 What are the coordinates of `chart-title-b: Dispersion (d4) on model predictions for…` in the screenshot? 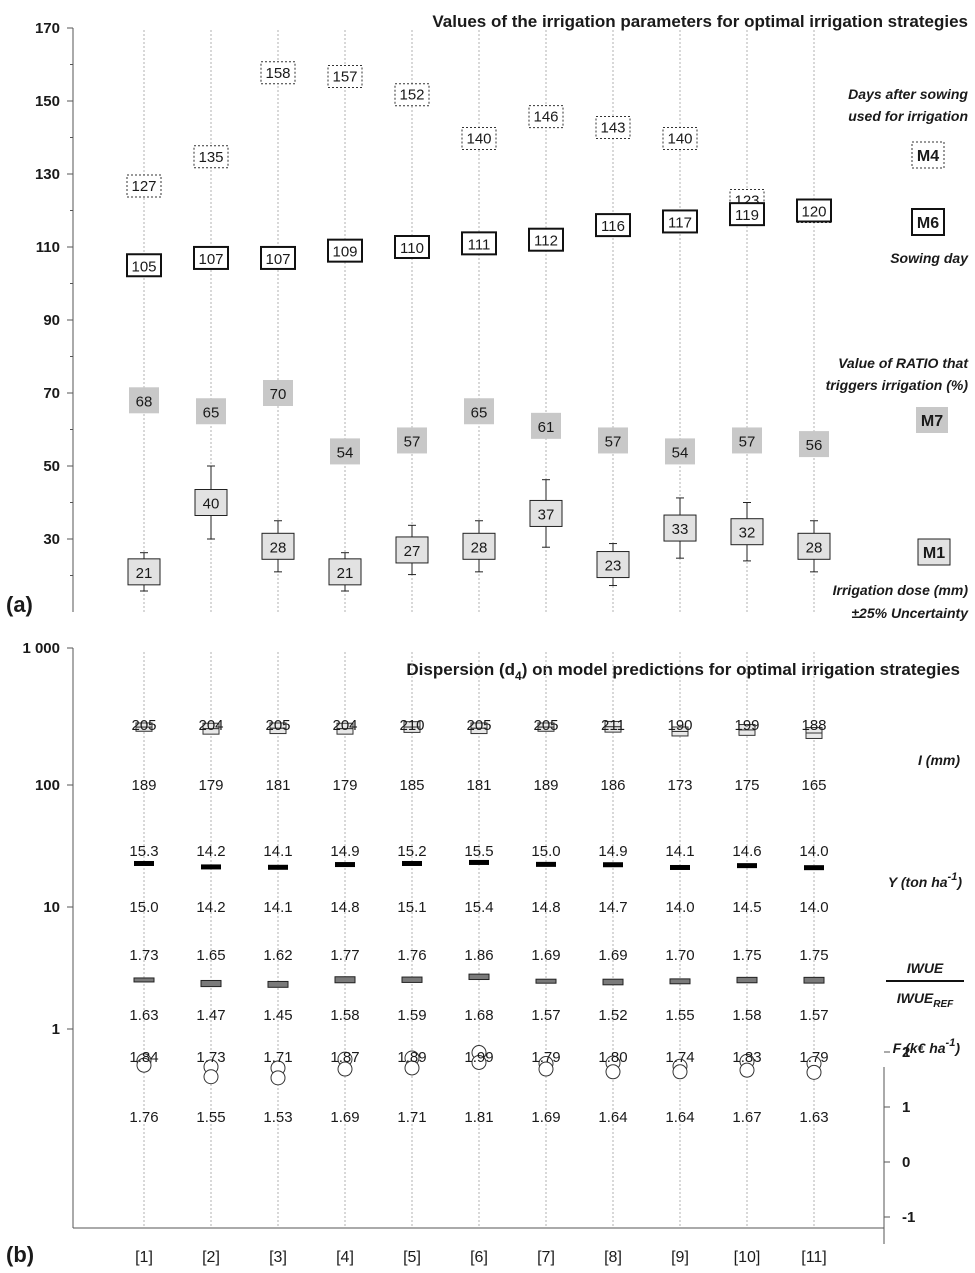 It's located at (683, 671).